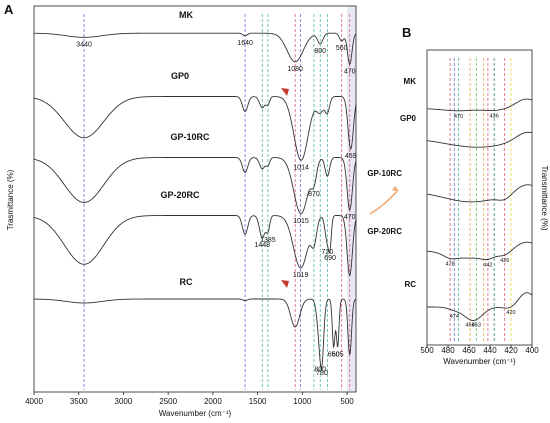 The image size is (550, 423). Describe the element at coordinates (454, 317) in the screenshot. I see `peak-label-474: 474` at that location.